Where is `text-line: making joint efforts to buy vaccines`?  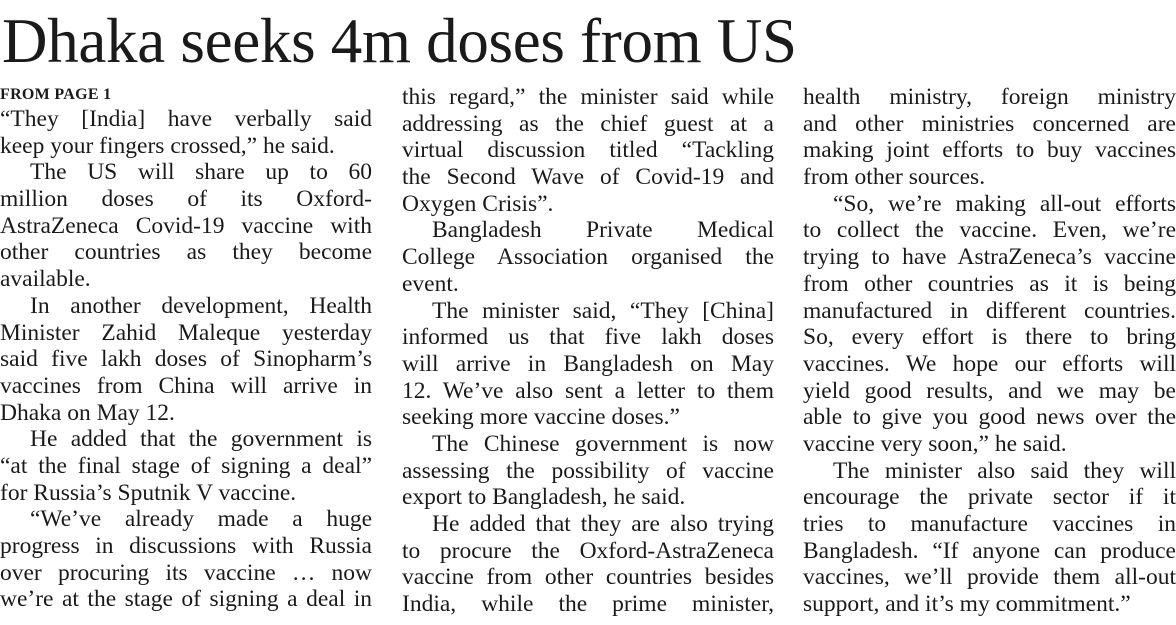
text-line: making joint efforts to buy vaccines is located at coordinates (989, 150).